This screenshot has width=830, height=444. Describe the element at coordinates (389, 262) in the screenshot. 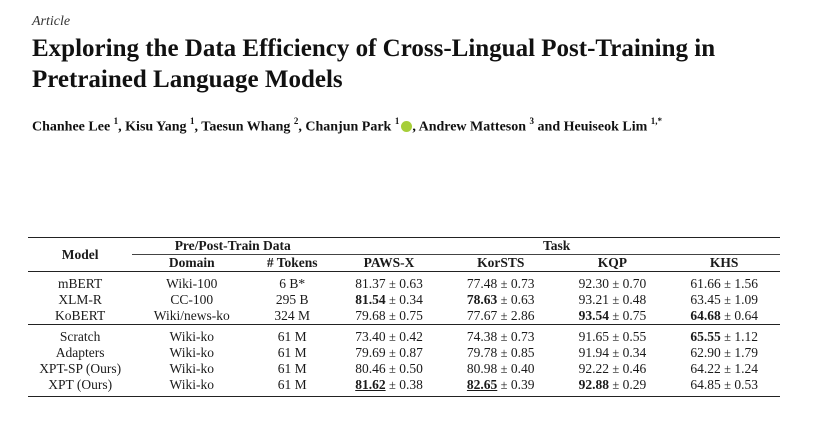

I see `header-task: PAWS-X` at that location.